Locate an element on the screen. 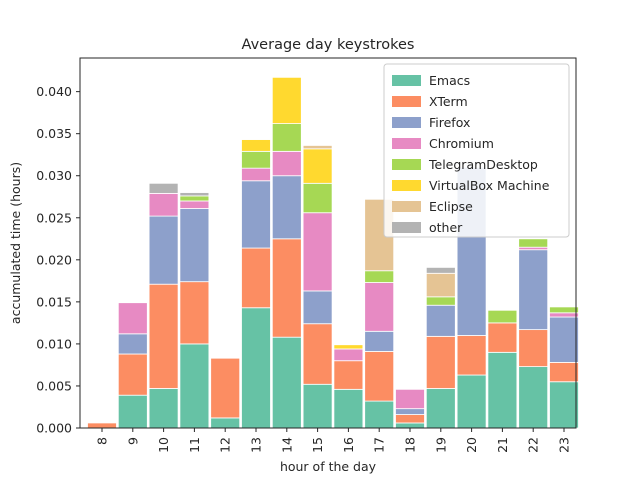 The image size is (640, 480). x-tick-label: 18 is located at coordinates (410, 445).